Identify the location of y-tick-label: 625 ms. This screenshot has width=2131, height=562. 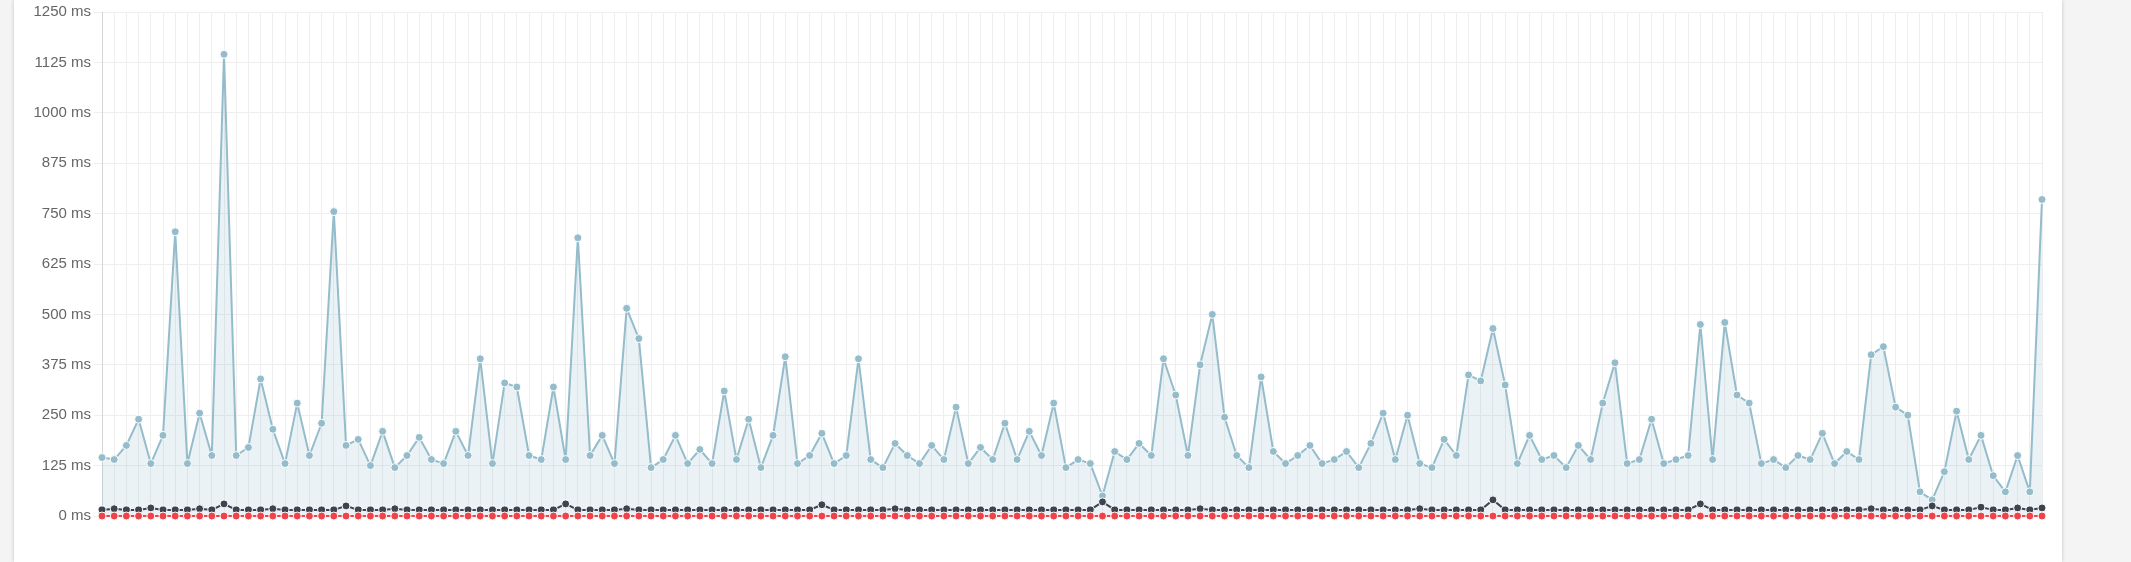
(66, 263).